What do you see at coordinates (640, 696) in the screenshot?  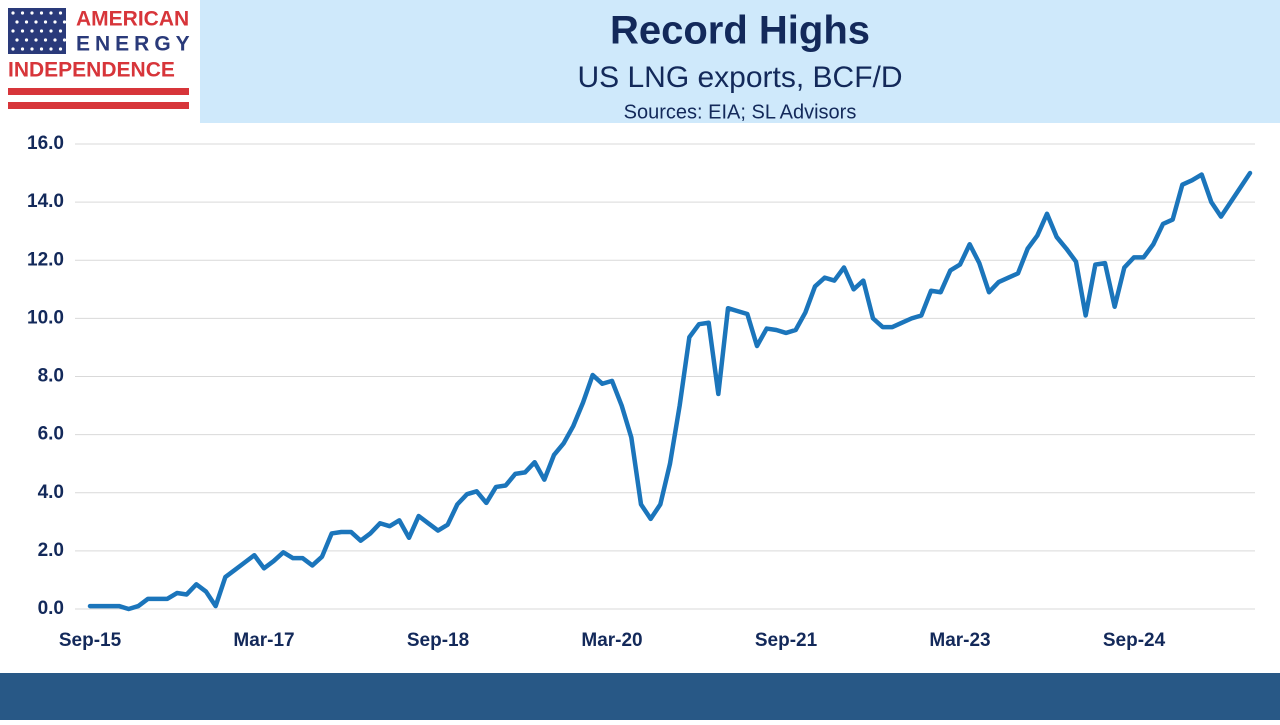 I see `footer-band` at bounding box center [640, 696].